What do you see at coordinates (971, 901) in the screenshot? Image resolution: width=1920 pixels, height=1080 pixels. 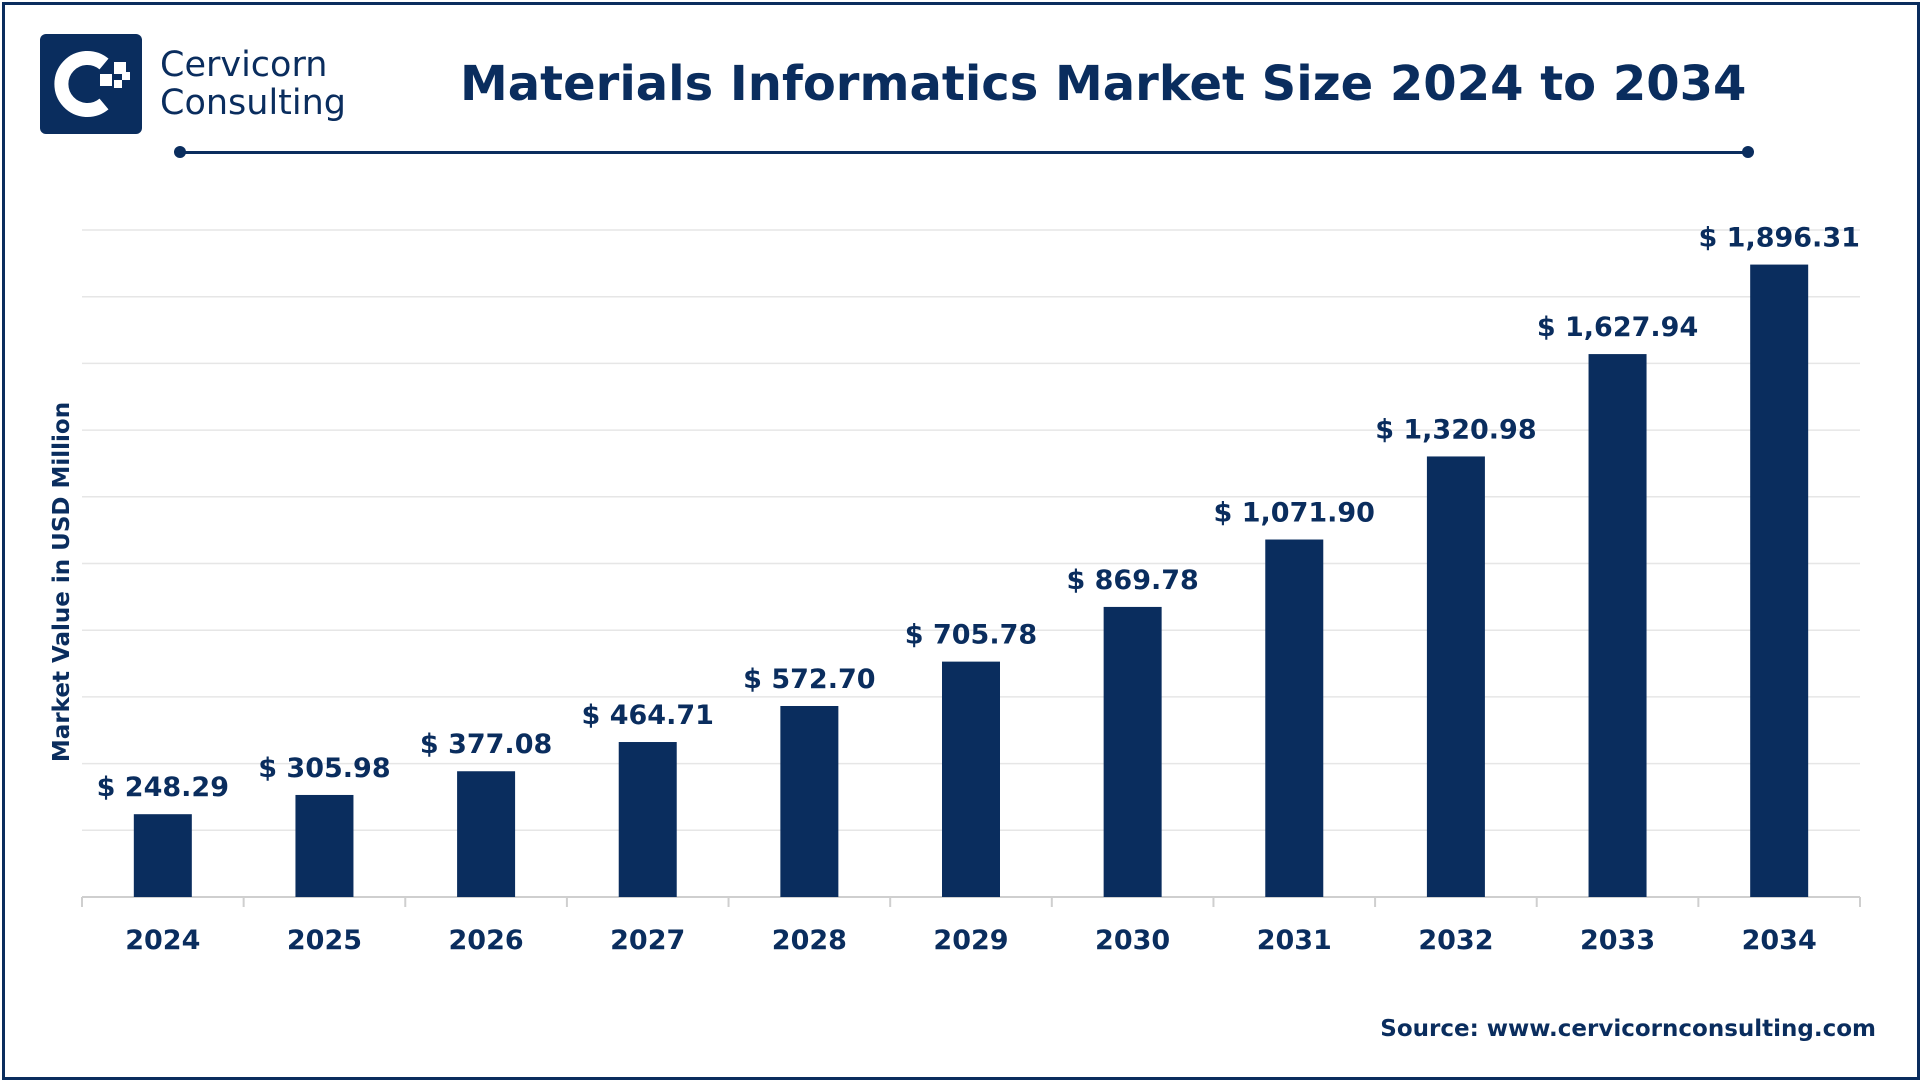 I see `x-axis` at bounding box center [971, 901].